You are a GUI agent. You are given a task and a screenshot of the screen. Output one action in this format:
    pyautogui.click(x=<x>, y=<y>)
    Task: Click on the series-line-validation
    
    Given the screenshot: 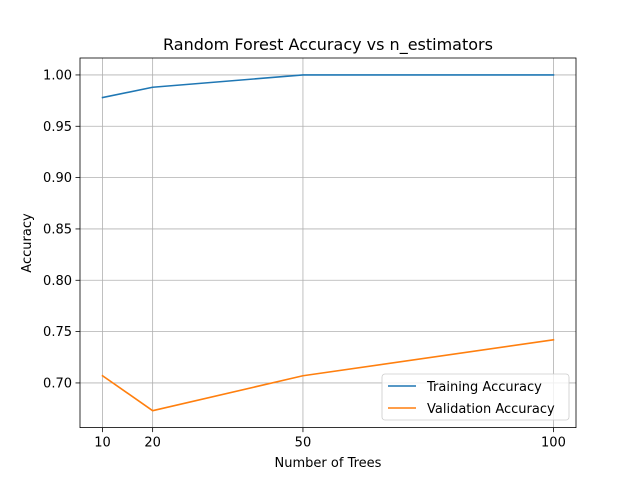 What is the action you would take?
    pyautogui.click(x=328, y=375)
    